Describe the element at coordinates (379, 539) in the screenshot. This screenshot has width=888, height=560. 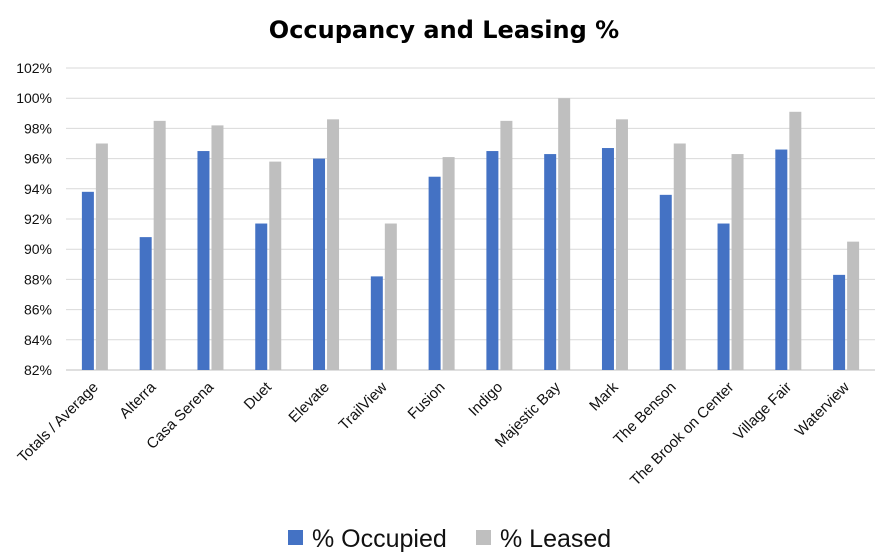
I see `legend-label-occupied: % Occupied` at that location.